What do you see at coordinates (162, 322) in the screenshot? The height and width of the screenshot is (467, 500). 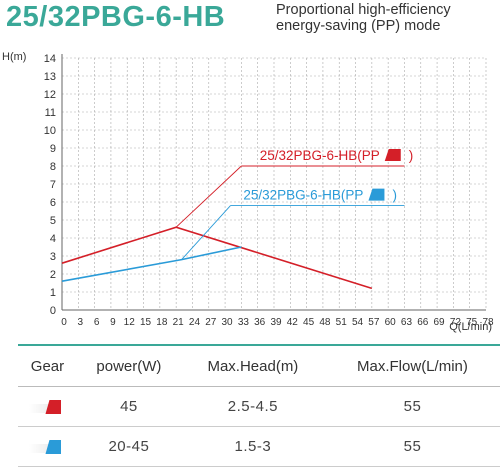 I see `x-tick-label: 18` at bounding box center [162, 322].